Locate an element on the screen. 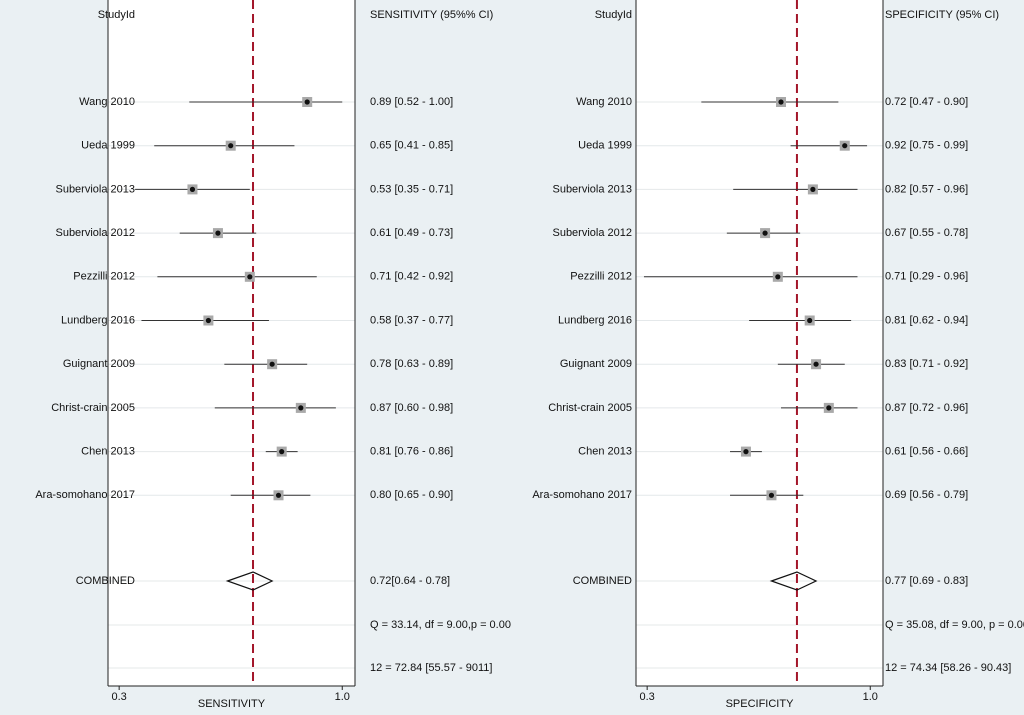  value-label: 0.72 [0.47 - 0.90] is located at coordinates (926, 102).